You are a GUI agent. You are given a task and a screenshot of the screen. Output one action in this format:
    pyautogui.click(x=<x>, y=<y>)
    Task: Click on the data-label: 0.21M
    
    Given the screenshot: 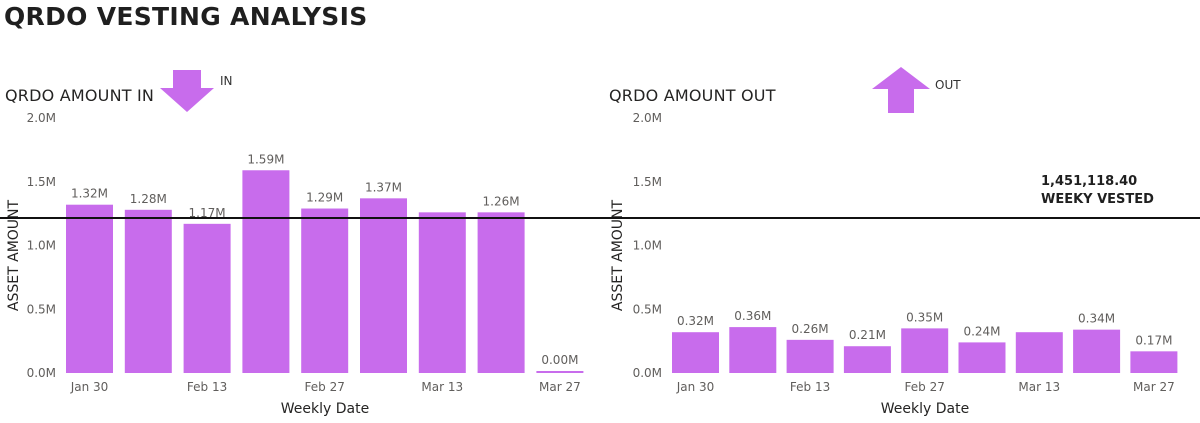 What is the action you would take?
    pyautogui.click(x=867, y=335)
    